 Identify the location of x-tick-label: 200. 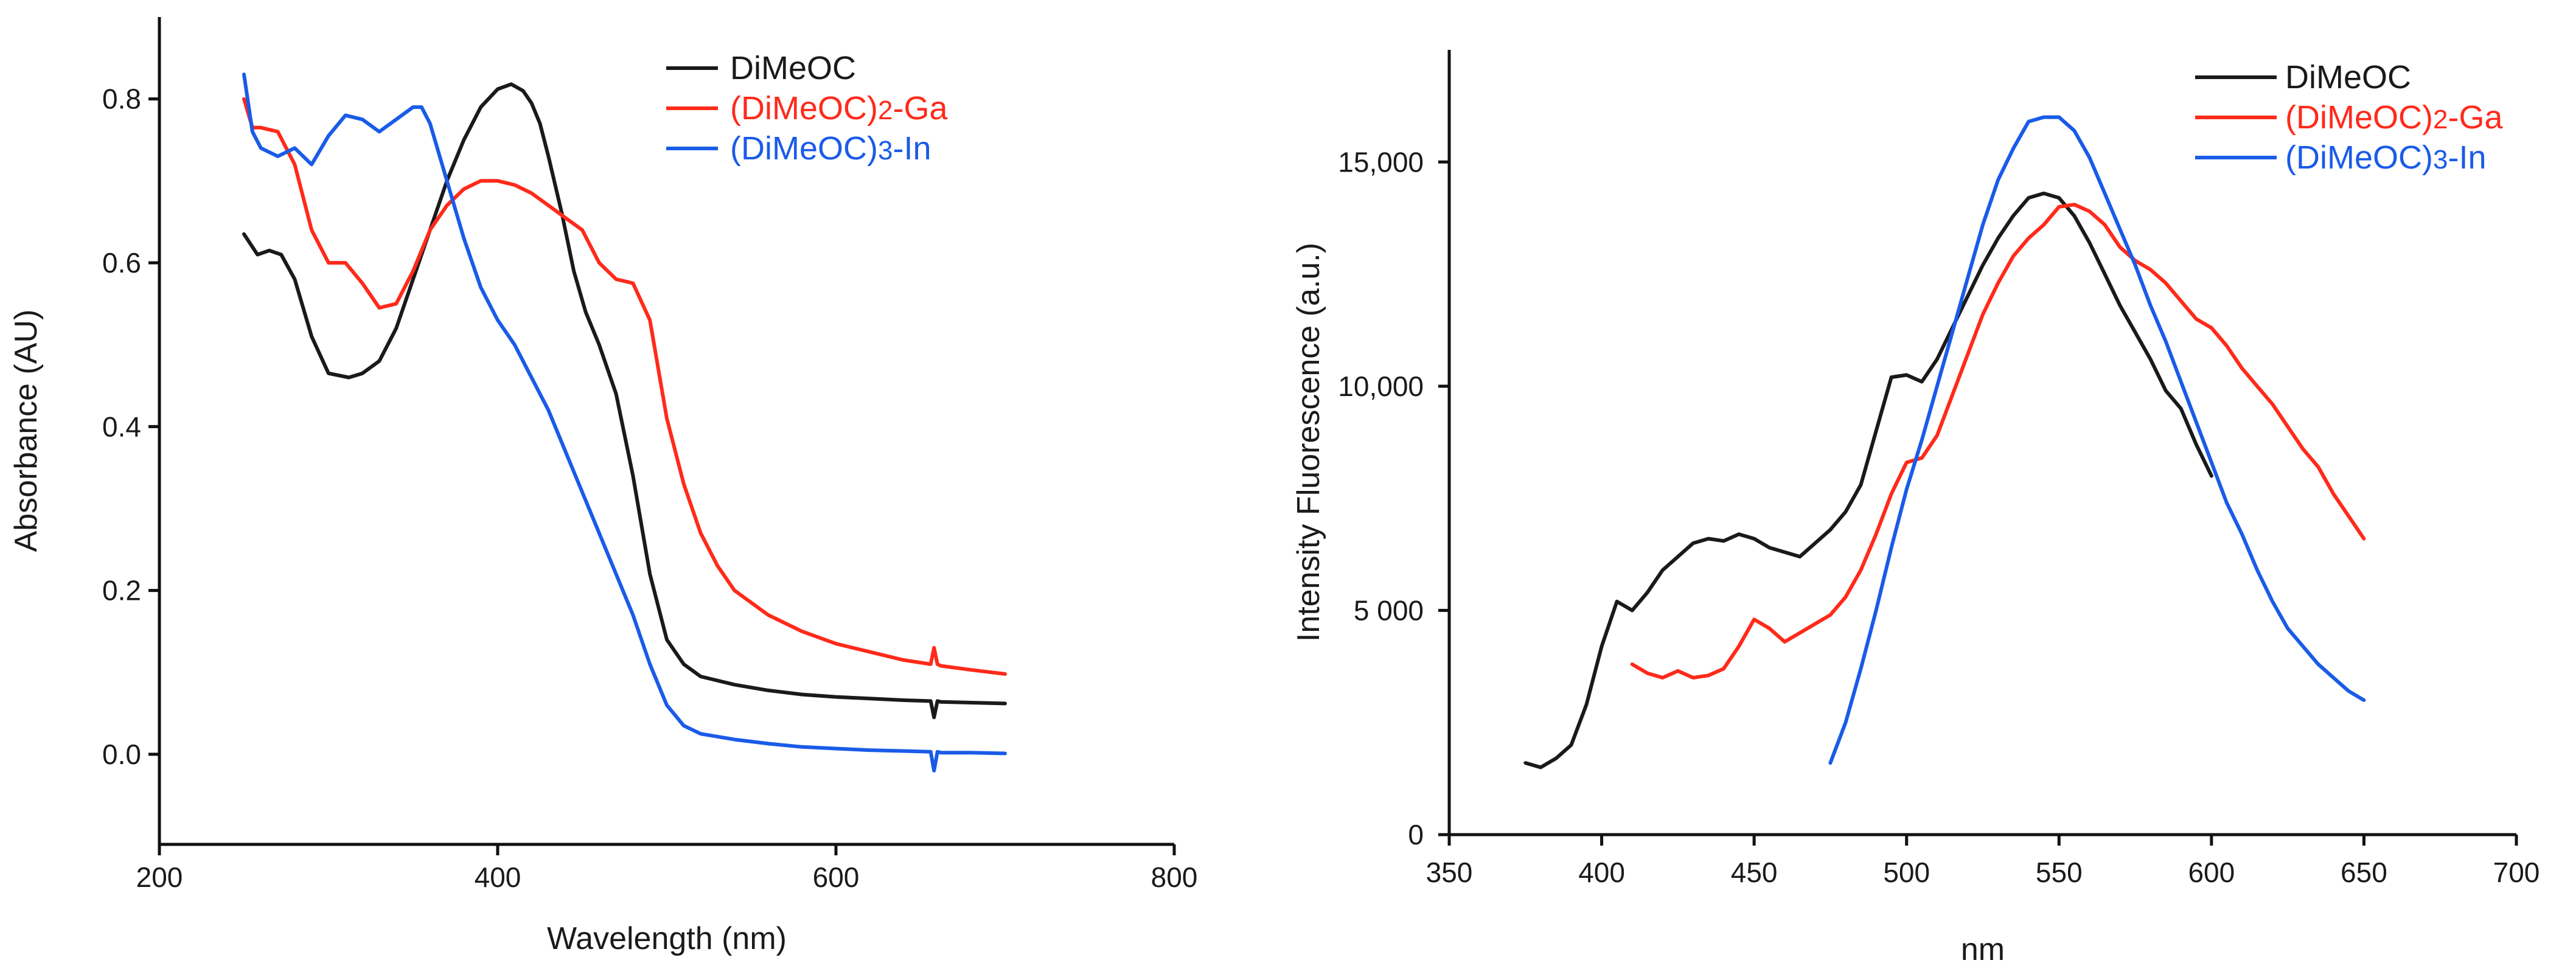
(159, 877).